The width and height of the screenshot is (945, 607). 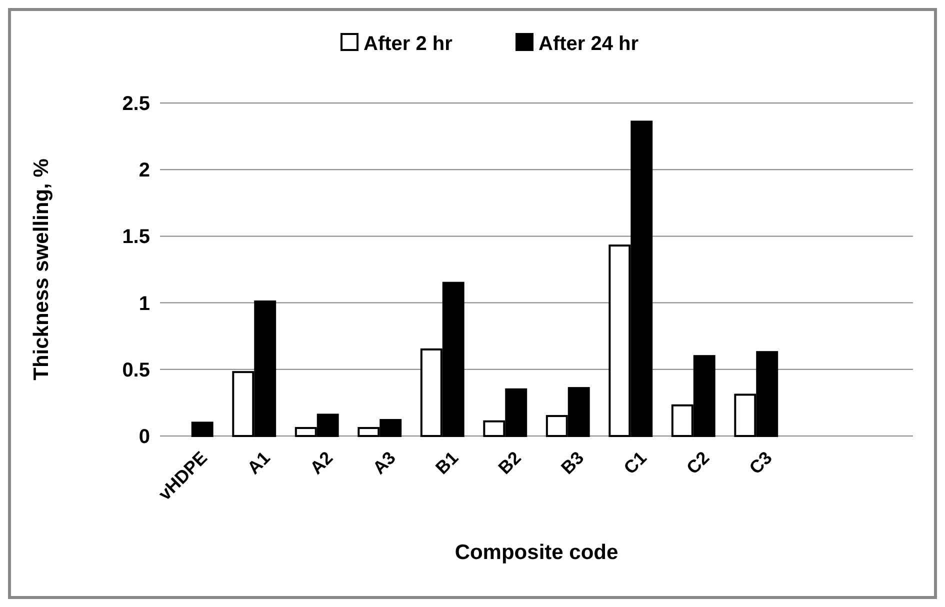 I want to click on y-tick-label: 0.5, so click(x=136, y=370).